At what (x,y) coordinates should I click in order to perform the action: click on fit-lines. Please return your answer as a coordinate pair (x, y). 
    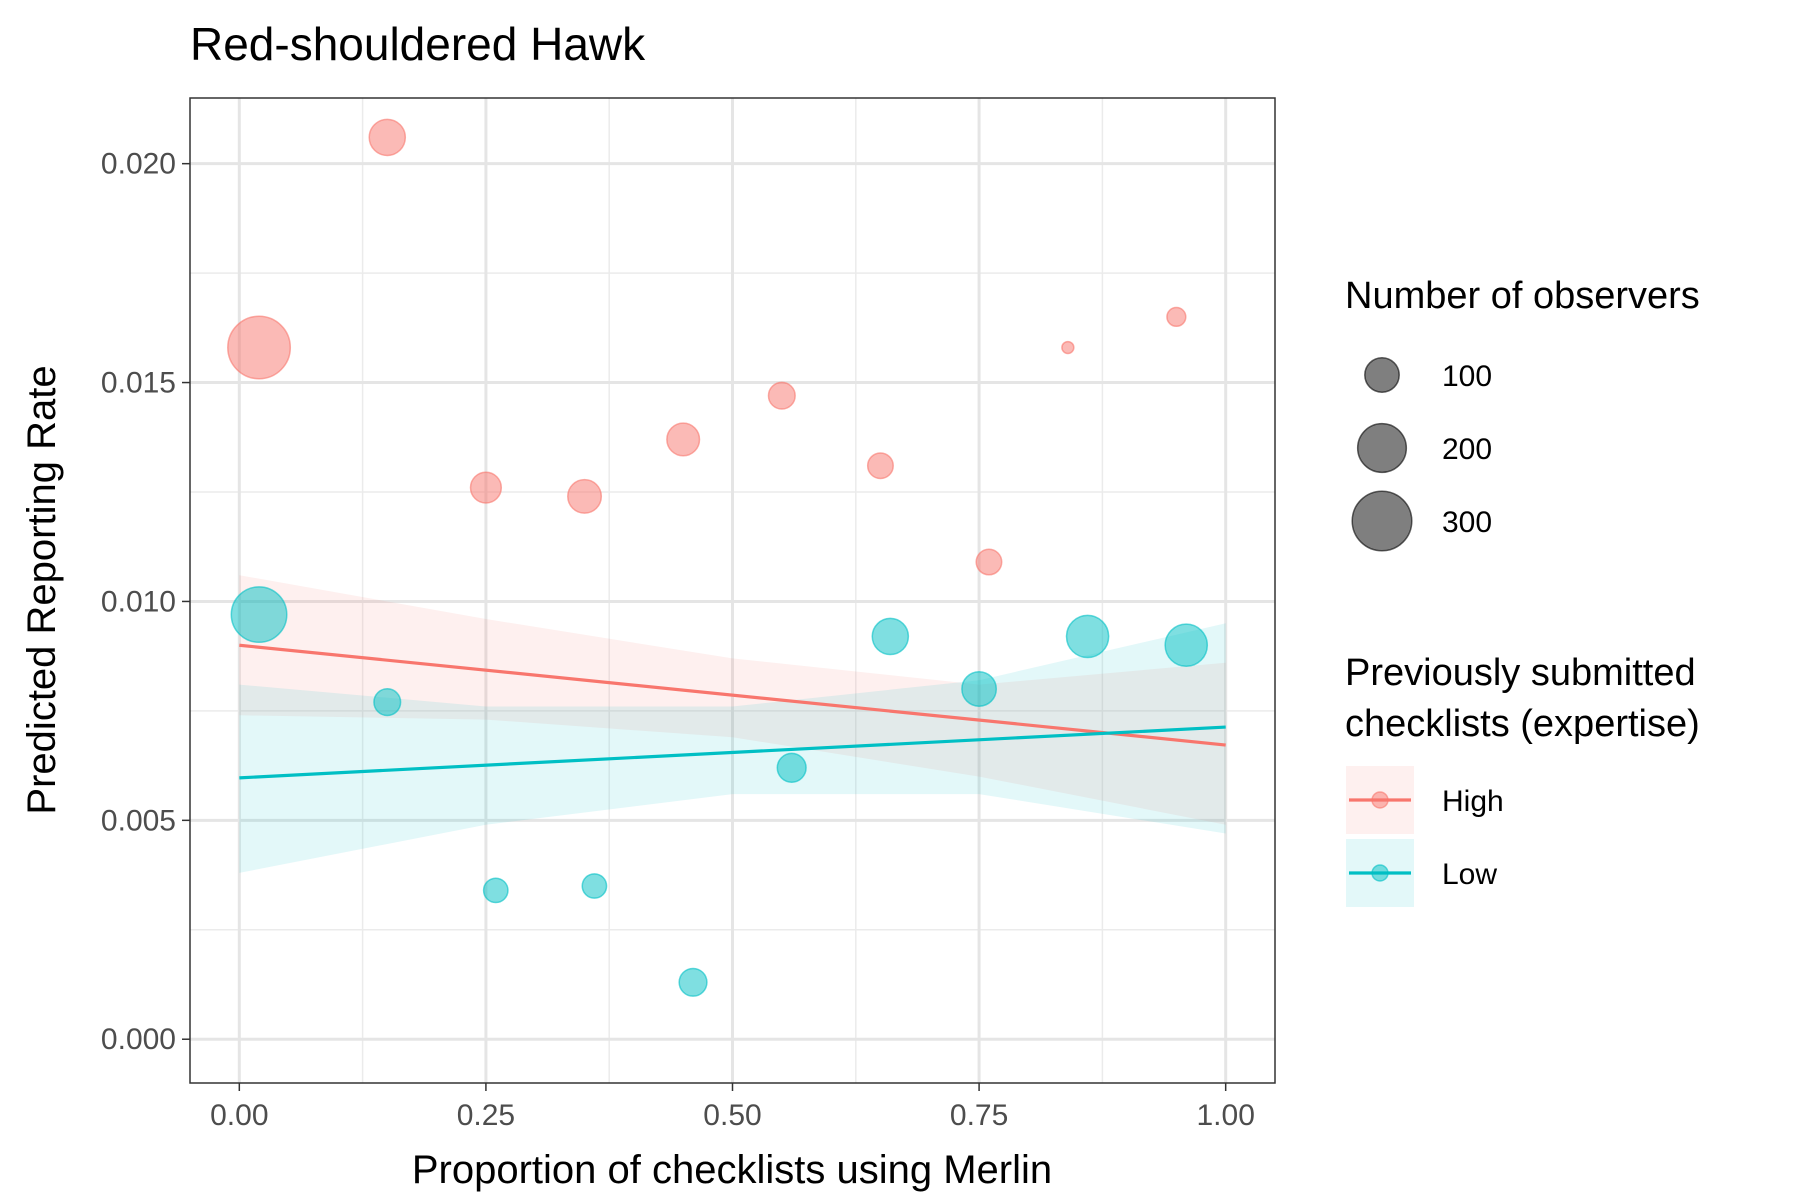
    Looking at the image, I should click on (732, 711).